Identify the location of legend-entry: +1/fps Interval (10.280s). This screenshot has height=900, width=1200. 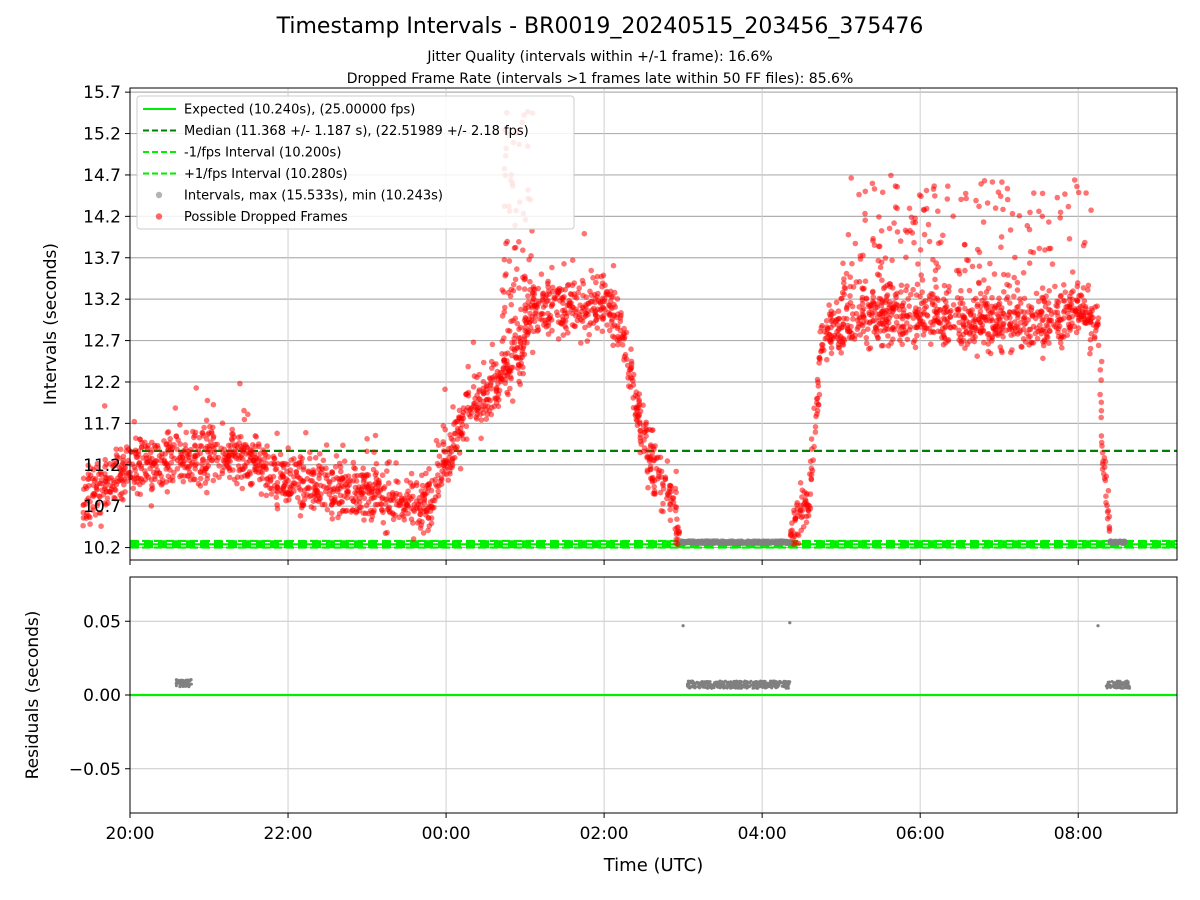
(266, 174).